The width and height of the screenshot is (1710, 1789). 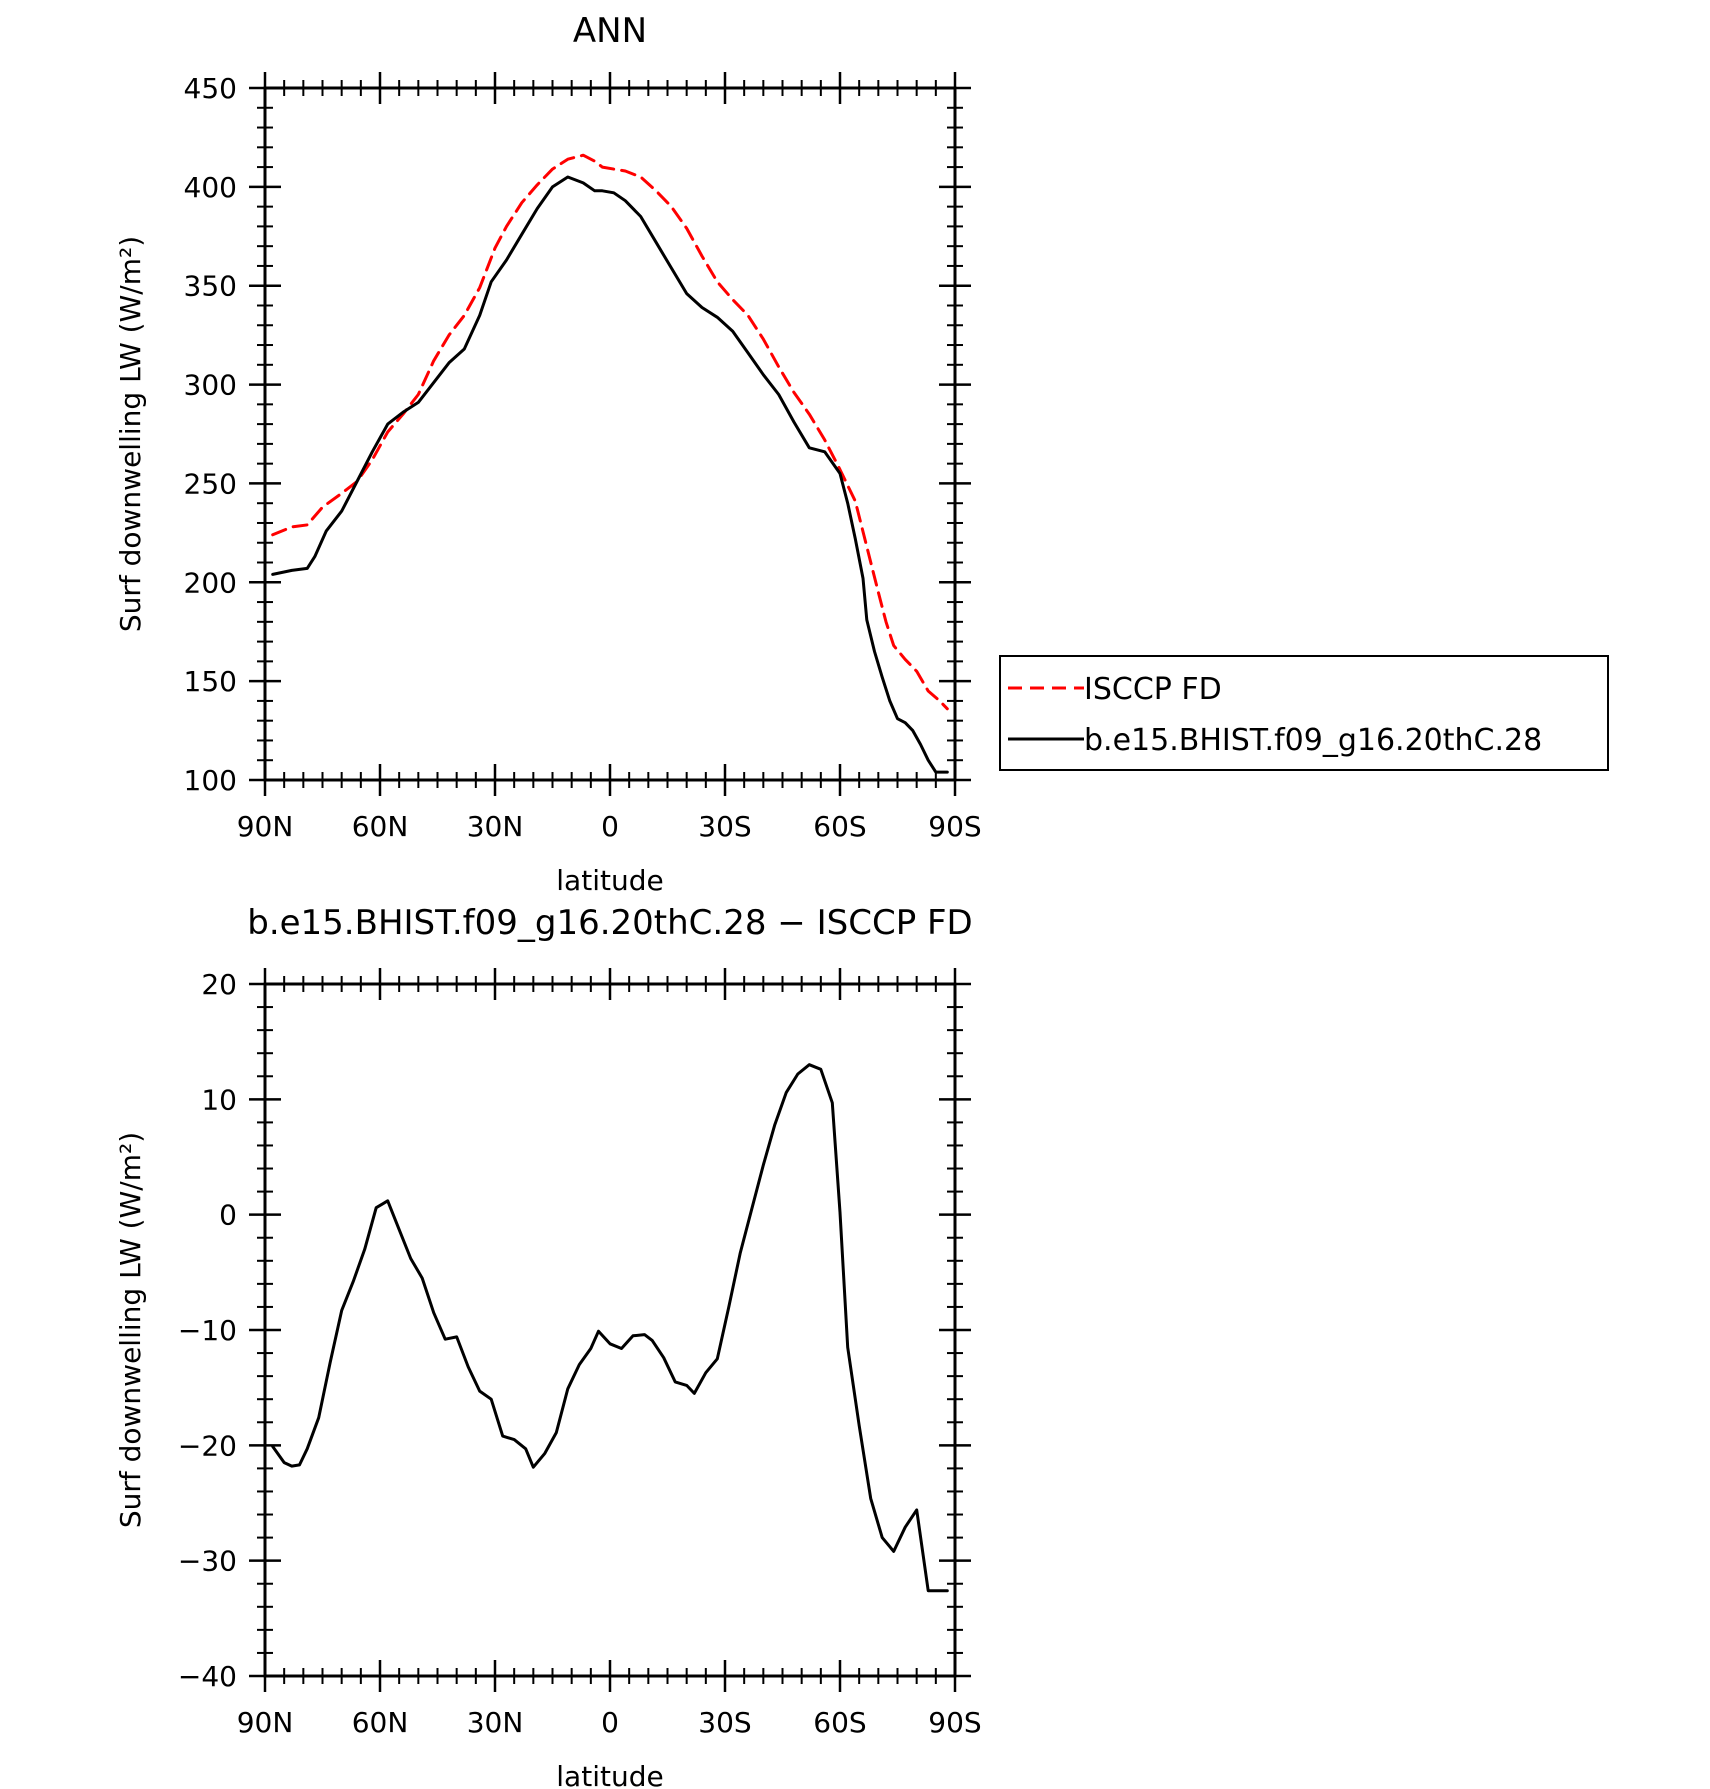 What do you see at coordinates (610, 31) in the screenshot?
I see `top-panel-title: ANN` at bounding box center [610, 31].